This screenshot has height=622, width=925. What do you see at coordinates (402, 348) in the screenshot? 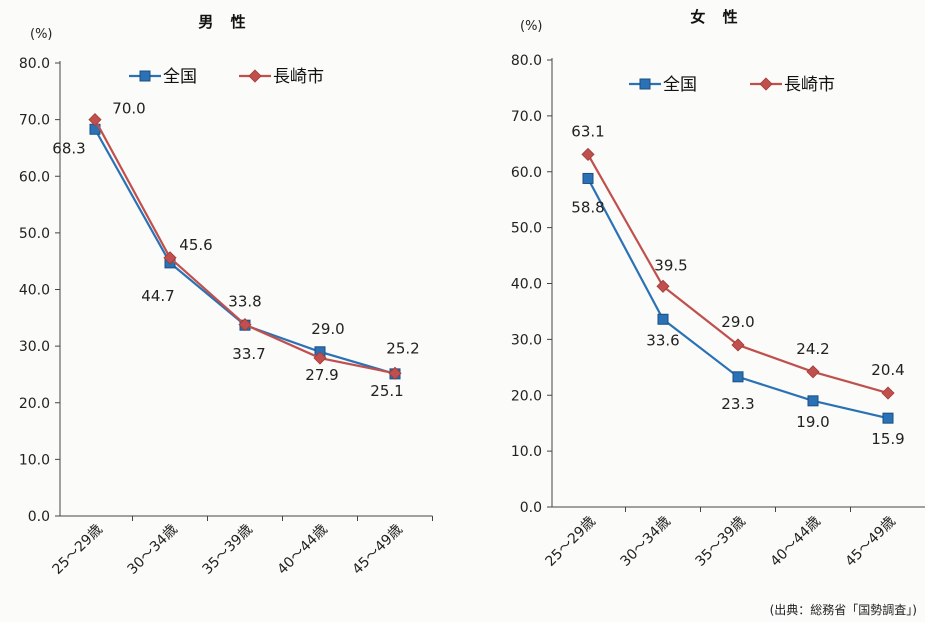
I see `data-label: 25.2` at bounding box center [402, 348].